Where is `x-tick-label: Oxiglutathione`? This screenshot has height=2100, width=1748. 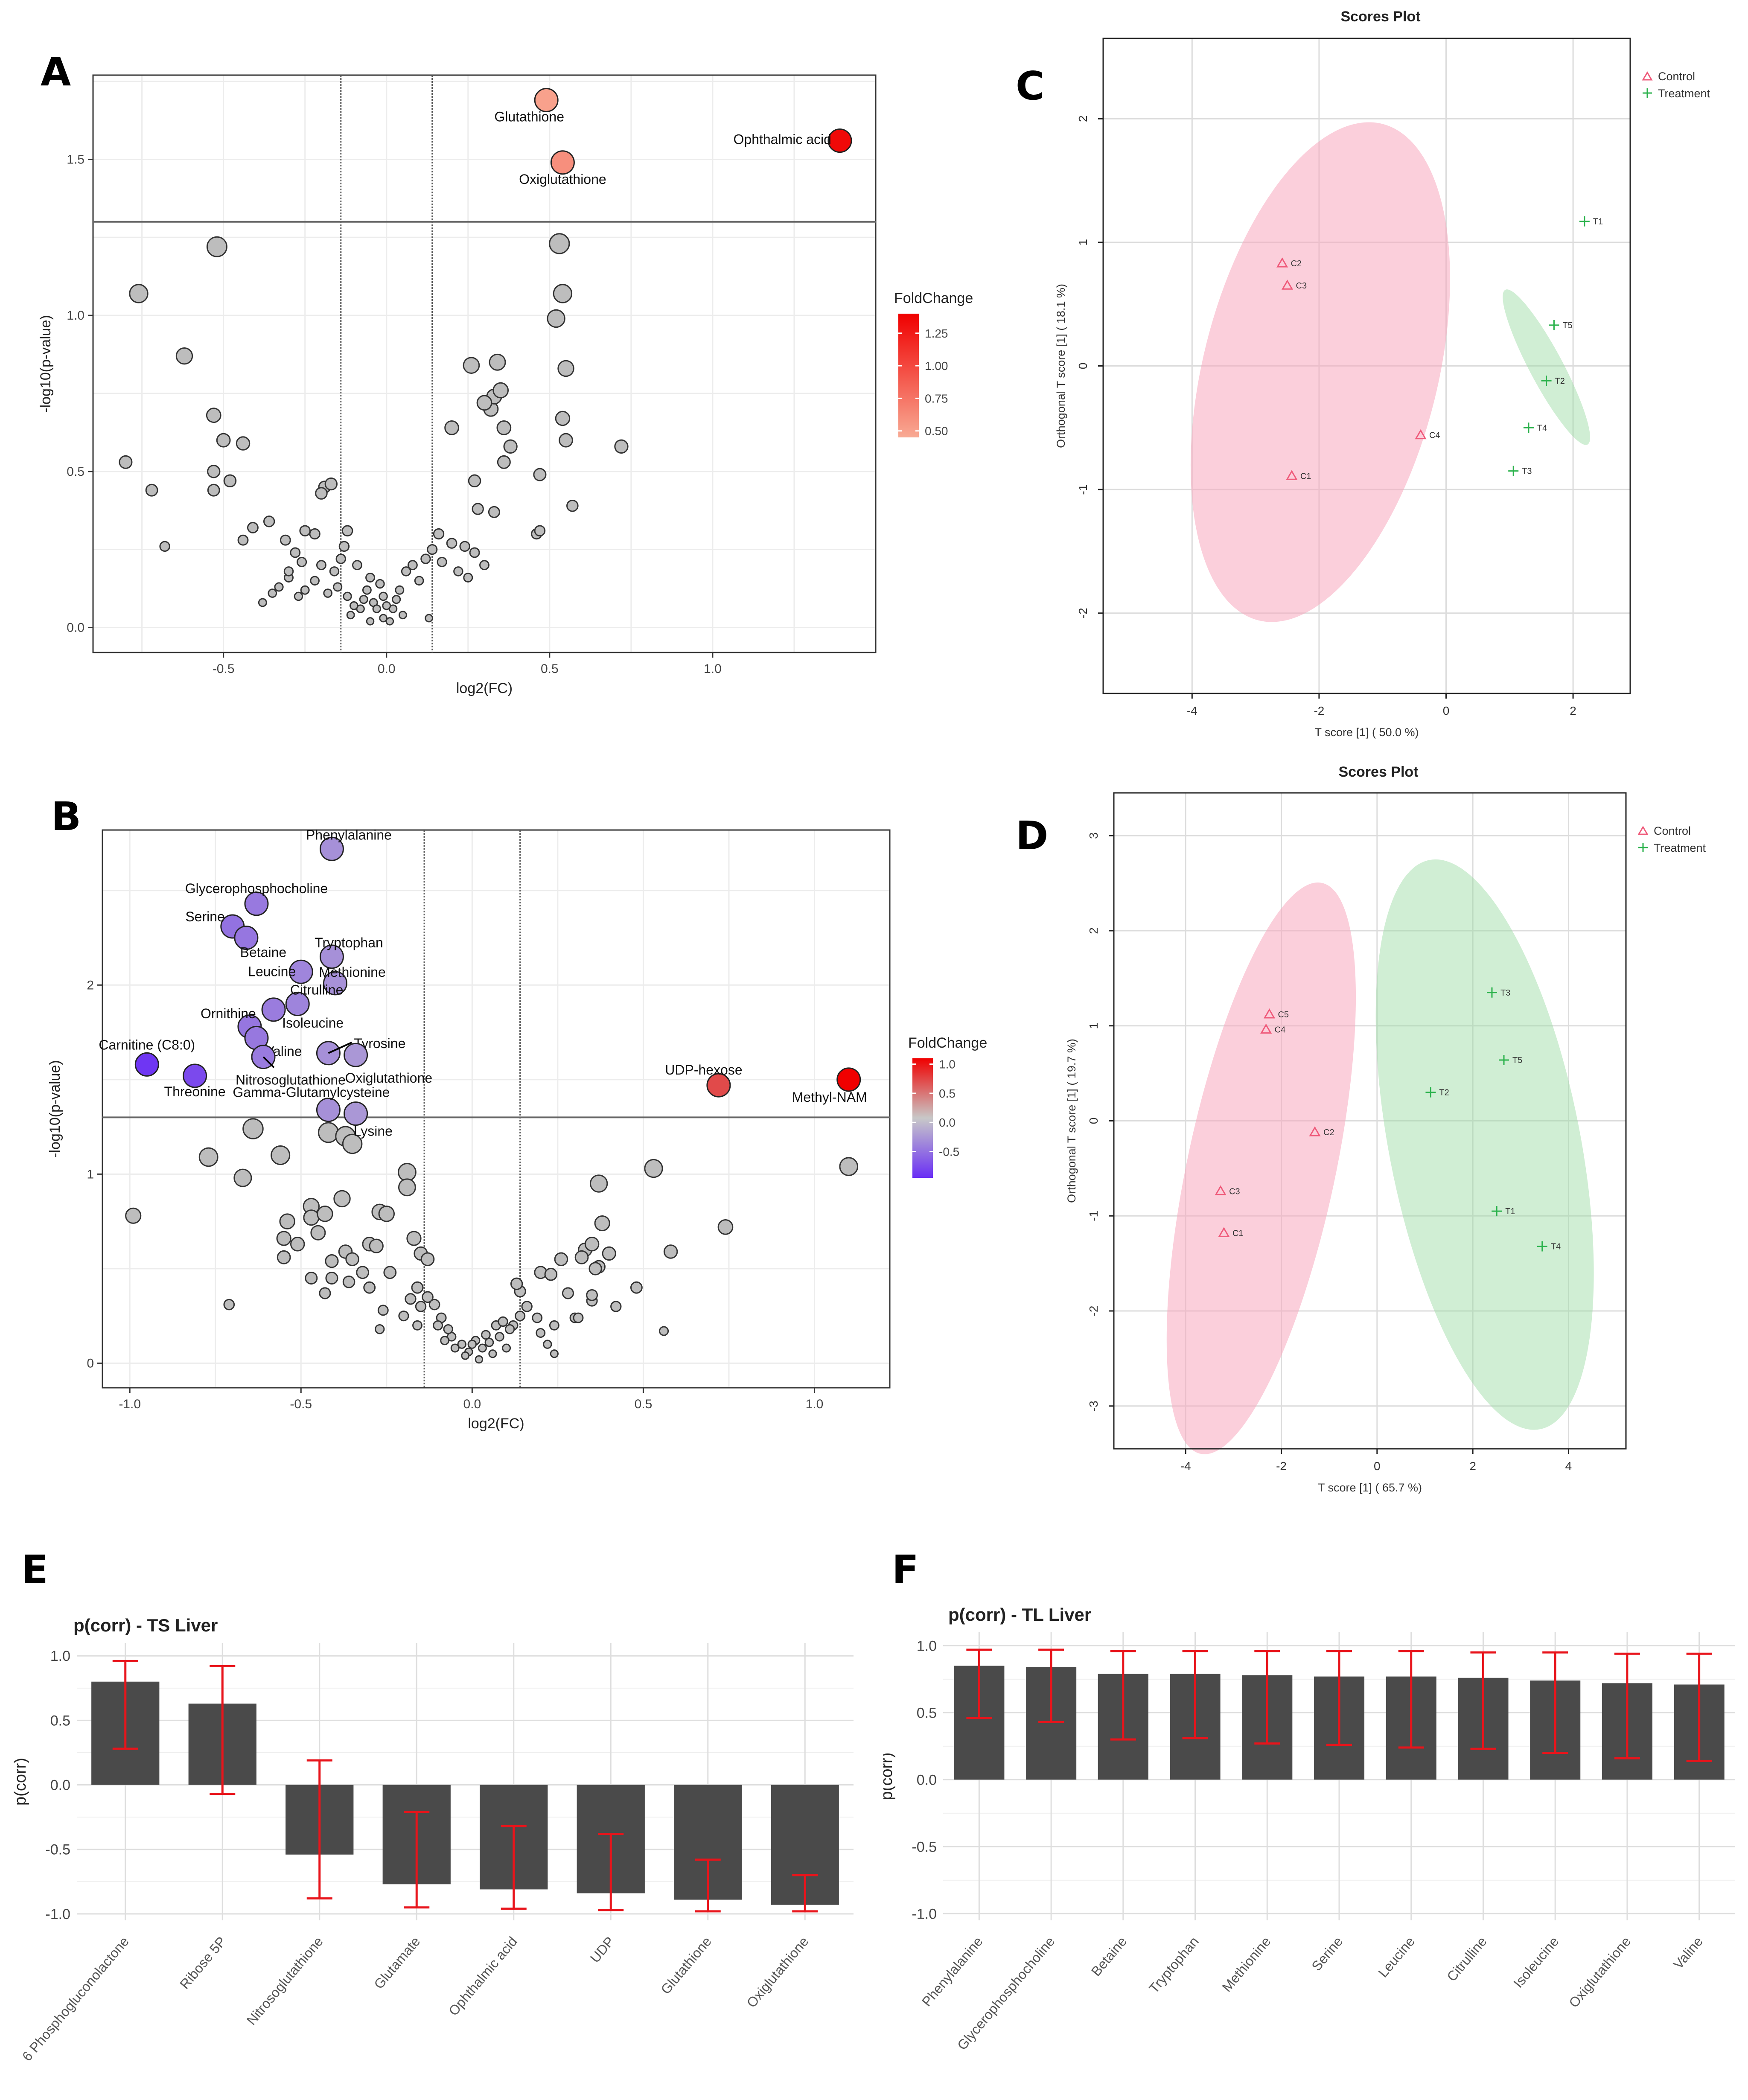
x-tick-label: Oxiglutathione is located at coordinates (778, 1972).